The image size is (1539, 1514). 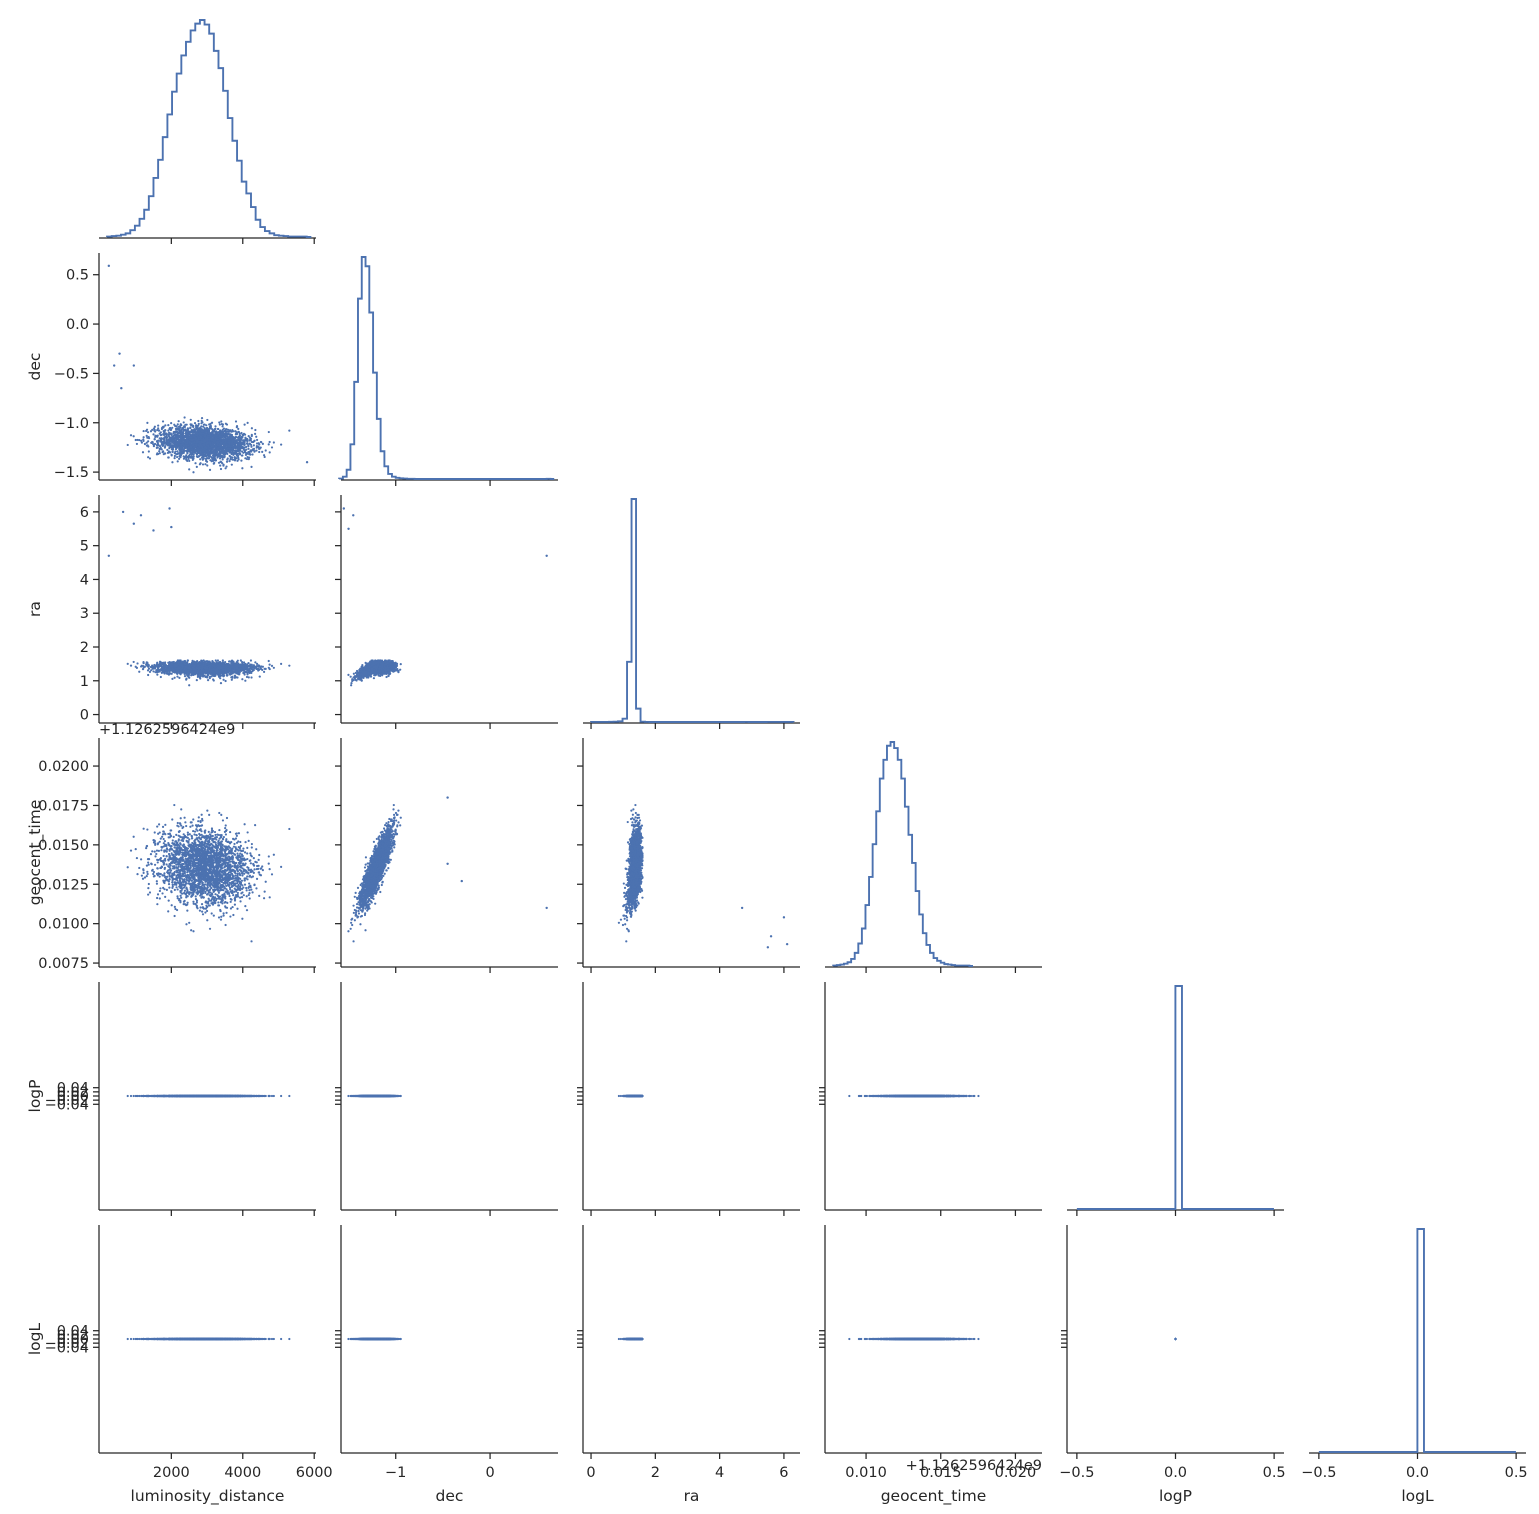 I want to click on histogram-dec, so click(x=446, y=368).